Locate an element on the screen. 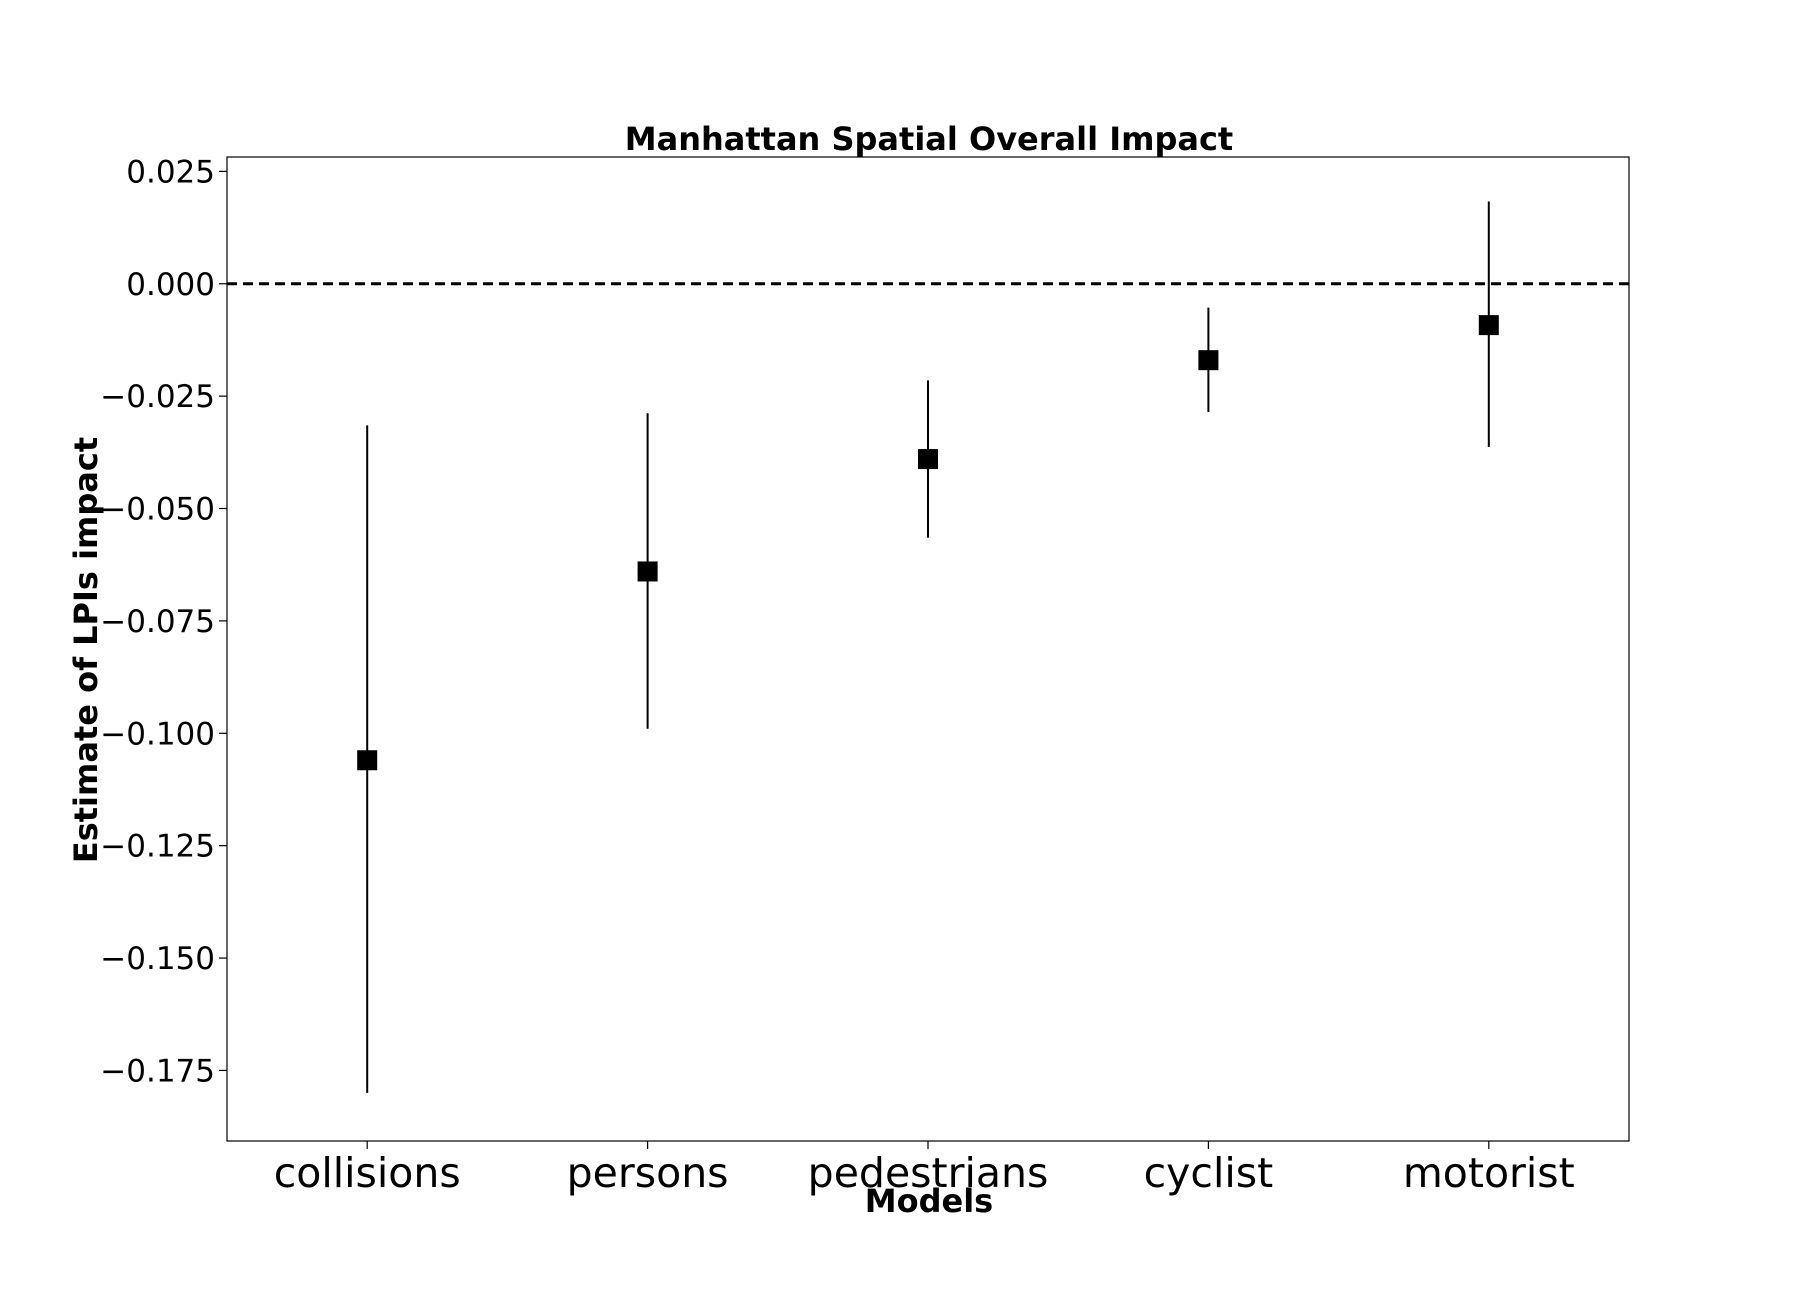  x-axis-label: Models is located at coordinates (929, 1201).